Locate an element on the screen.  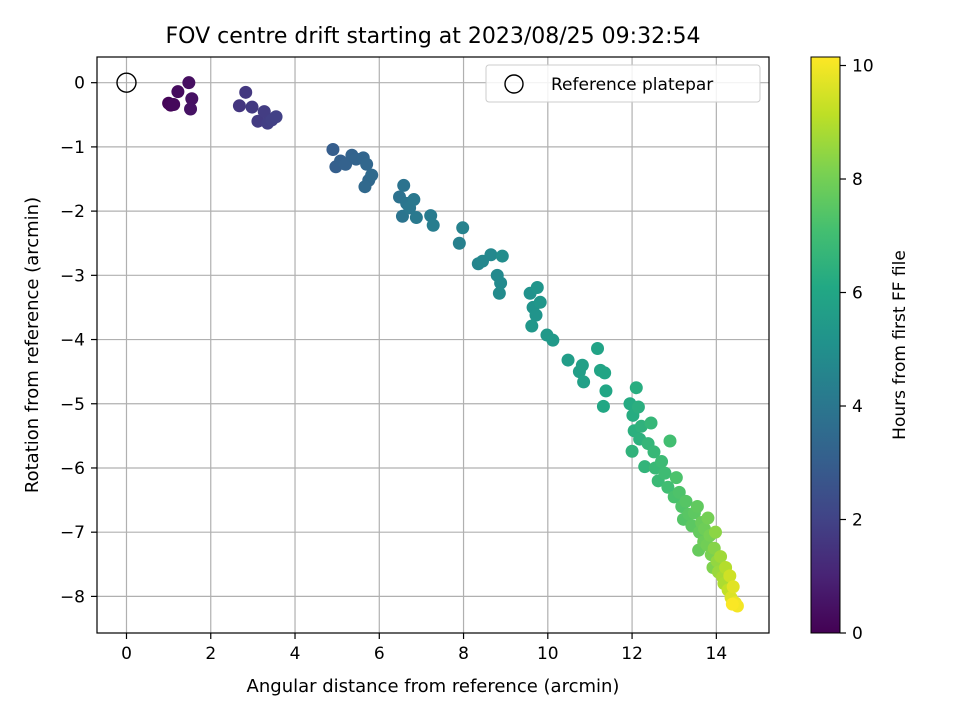
y-tick-label: −3 is located at coordinates (72, 276).